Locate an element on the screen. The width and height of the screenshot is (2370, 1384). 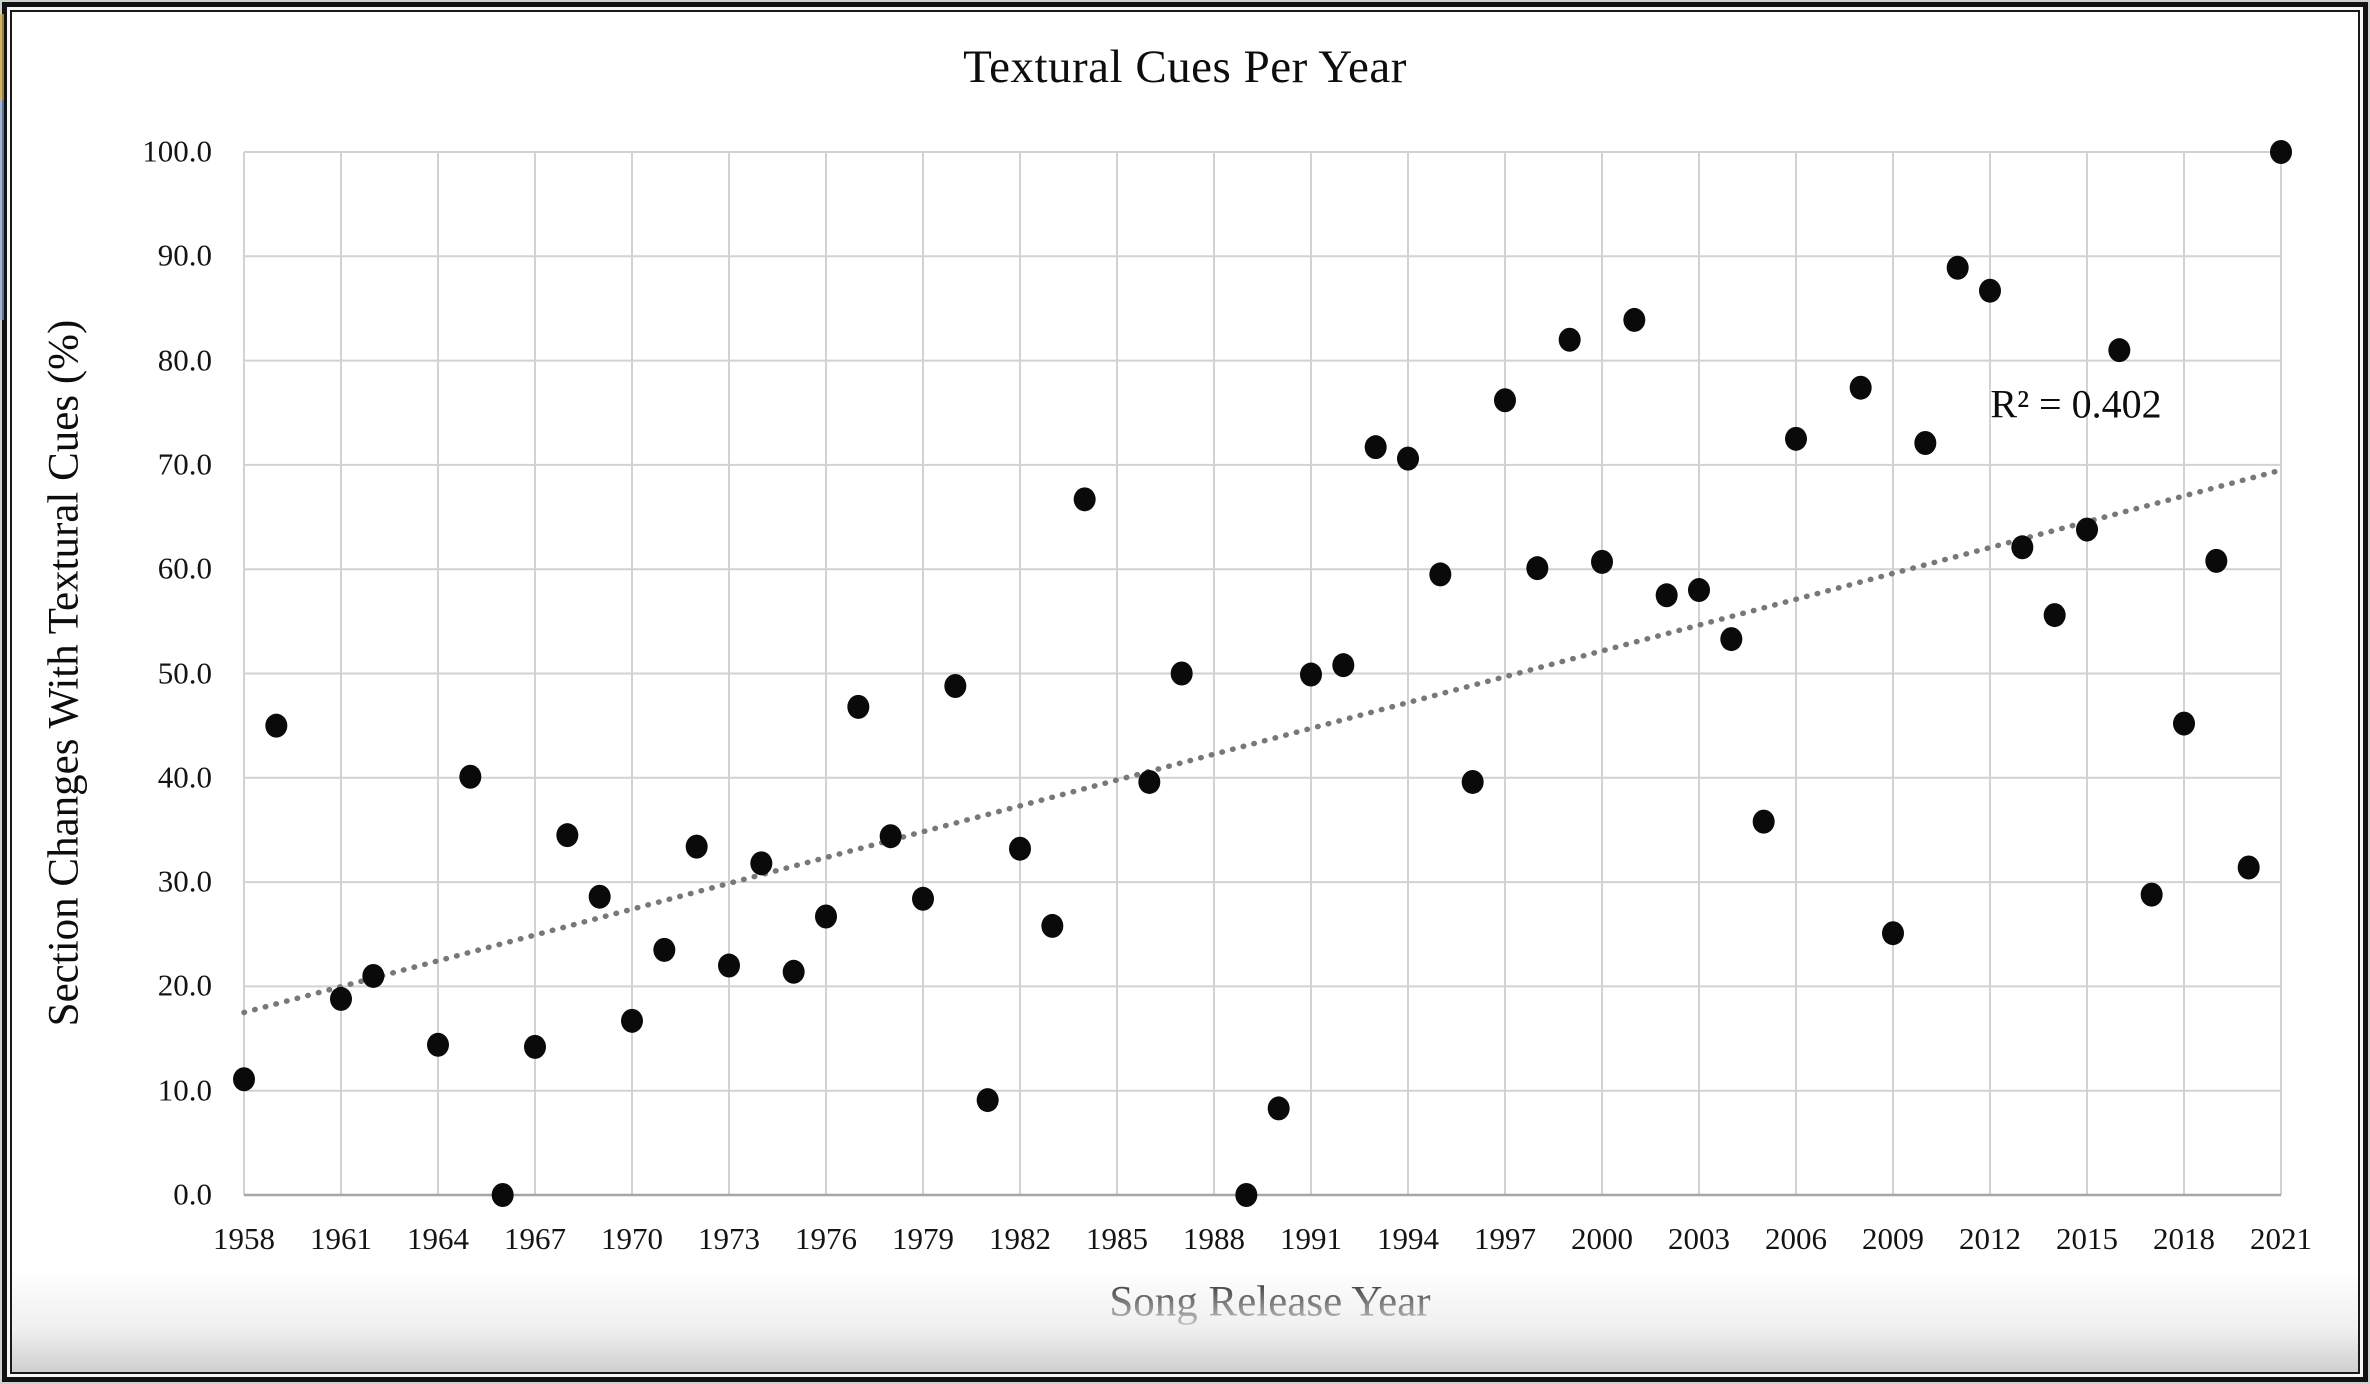
chart-title: Textural Cues Per Year is located at coordinates (1185, 67).